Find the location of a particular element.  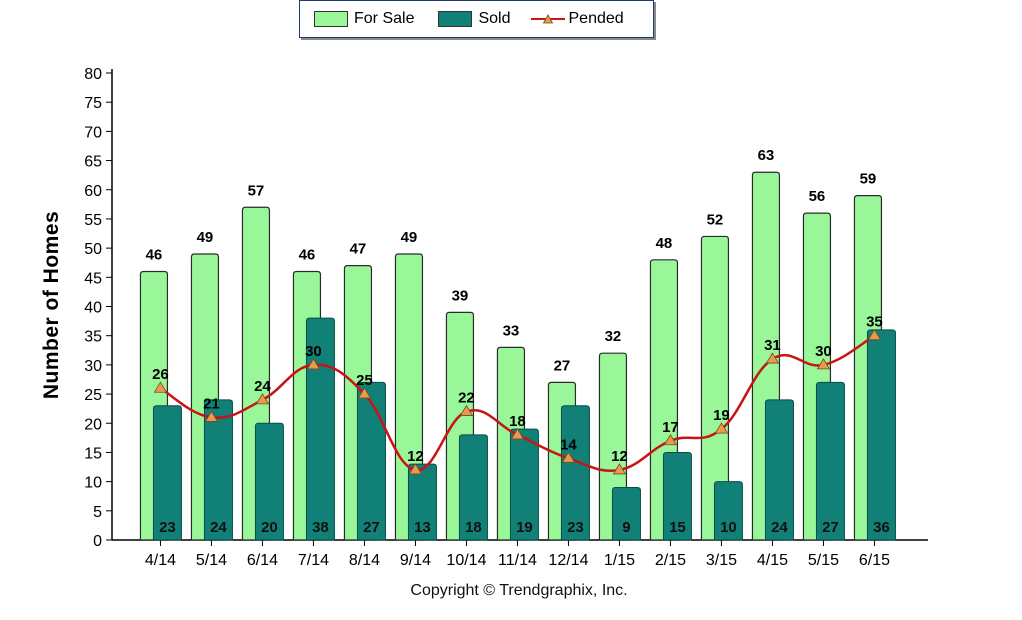

y-tick-label: 55 is located at coordinates (93, 220).